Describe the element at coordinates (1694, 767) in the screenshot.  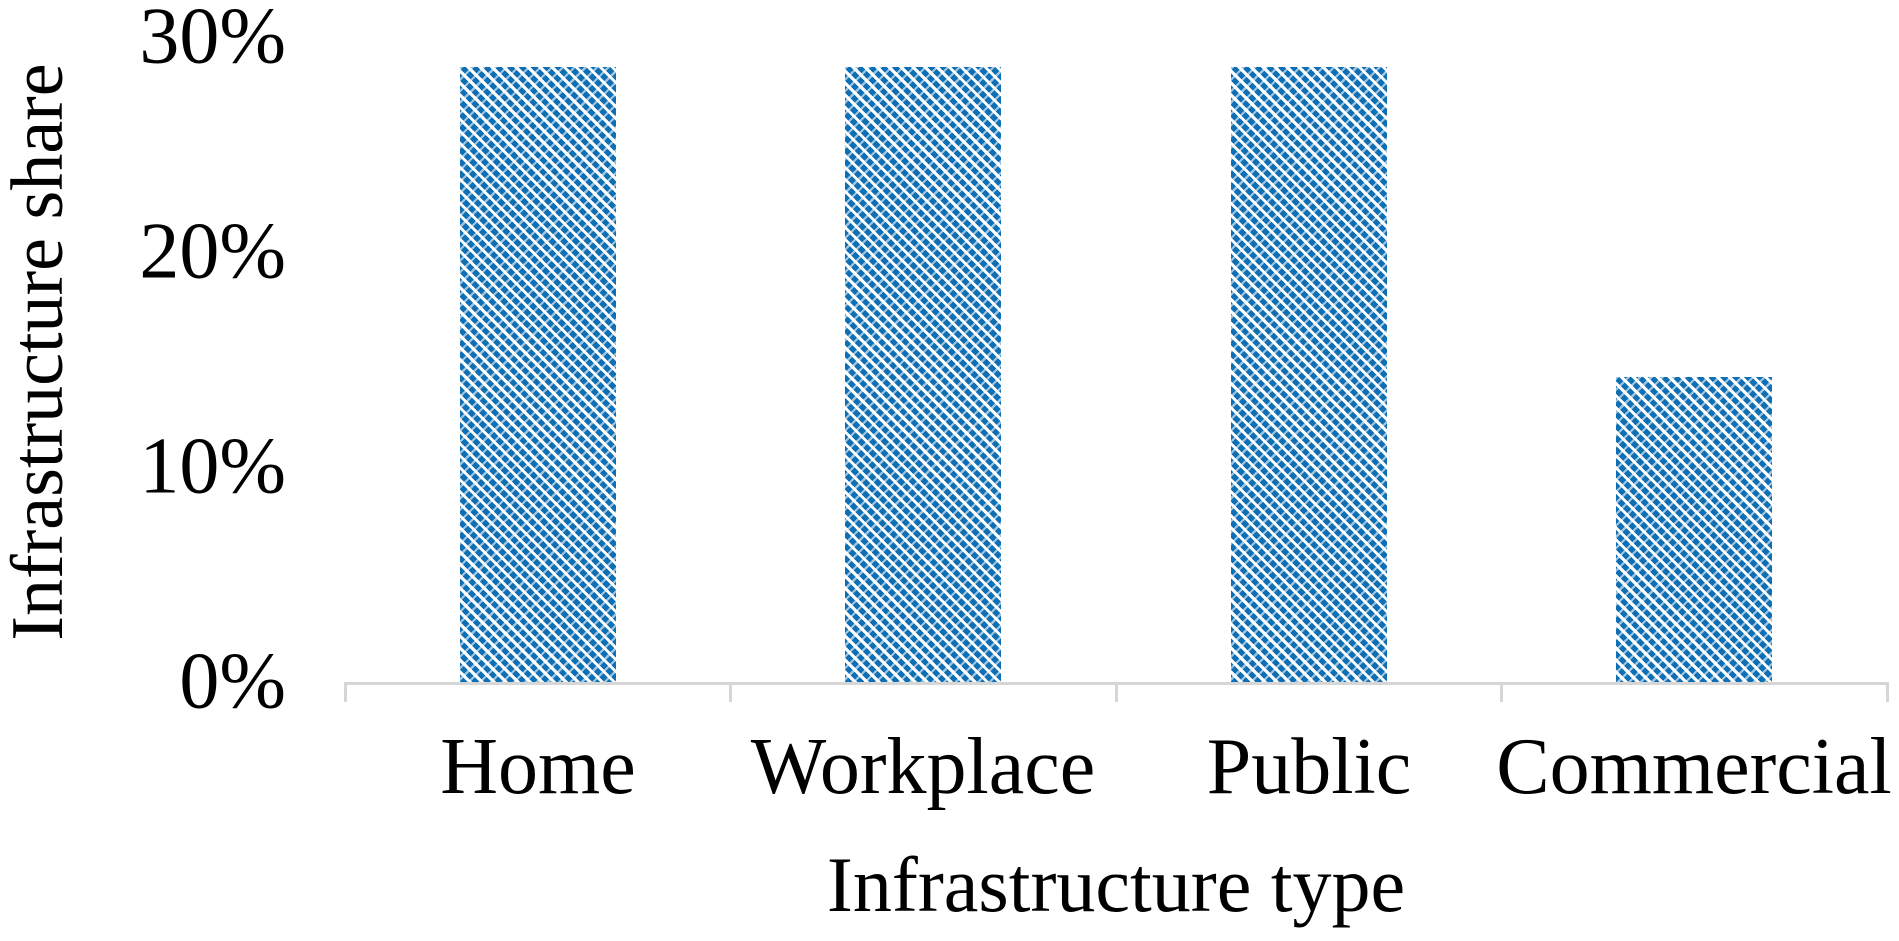
I see `category-label-commercial: Commercial` at that location.